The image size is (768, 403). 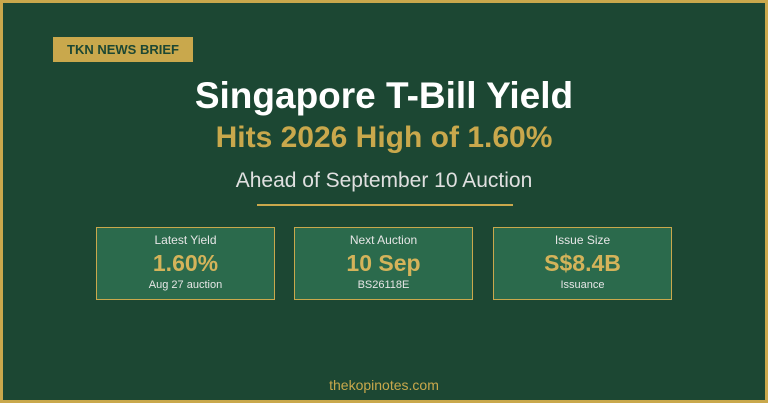 I want to click on stat-note: Issuance, so click(x=582, y=285).